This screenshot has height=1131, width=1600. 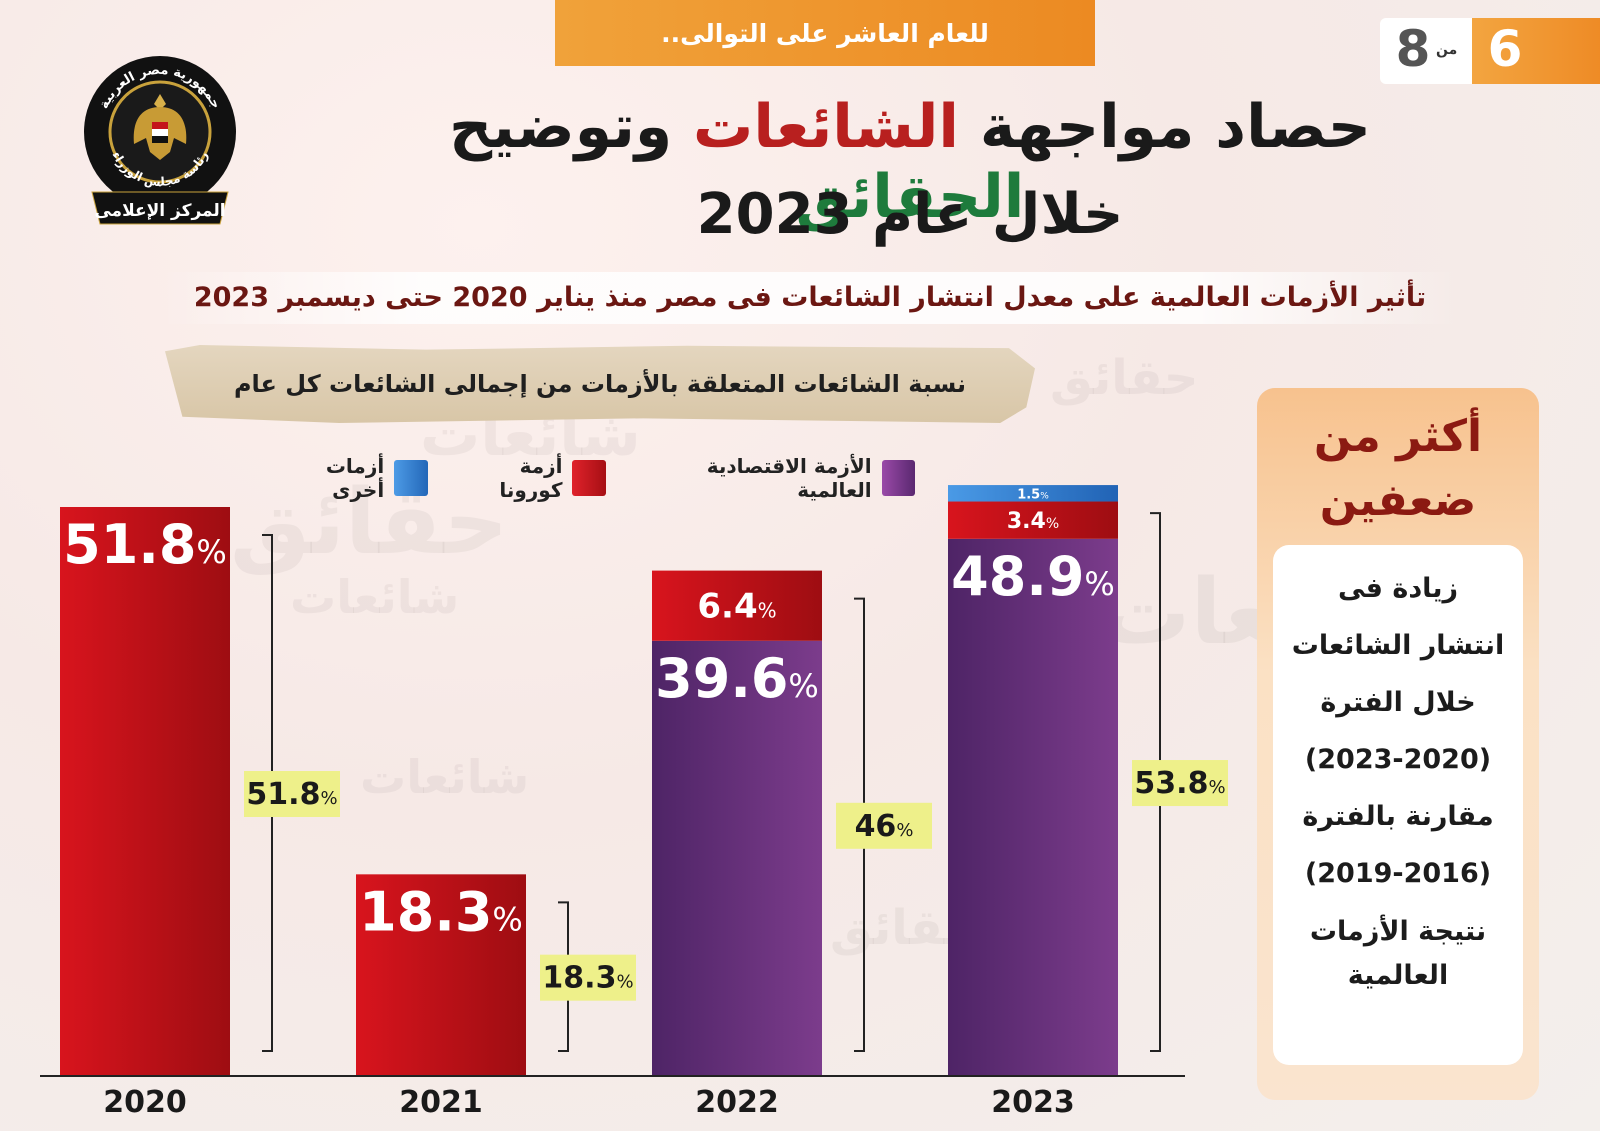 I want to click on page-counter: 8 من 6, so click(x=1490, y=51).